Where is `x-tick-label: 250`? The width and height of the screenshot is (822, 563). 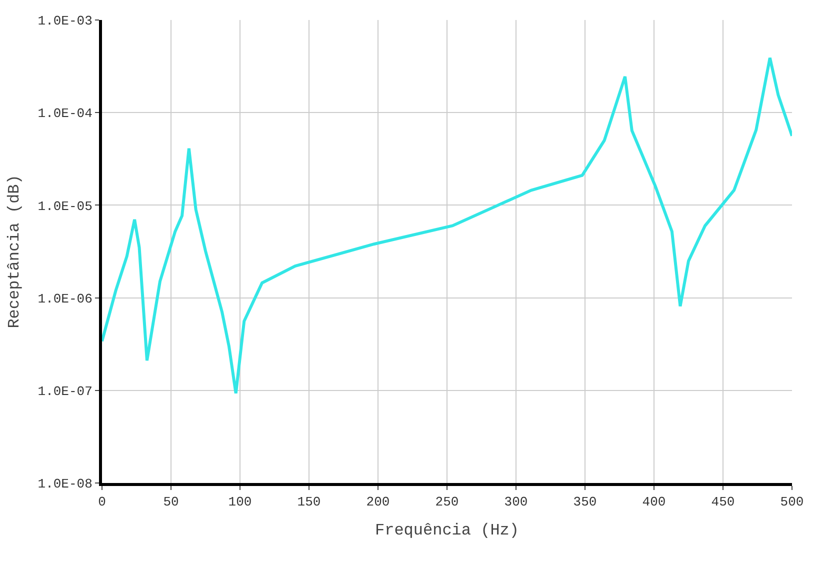
x-tick-label: 250 is located at coordinates (447, 502).